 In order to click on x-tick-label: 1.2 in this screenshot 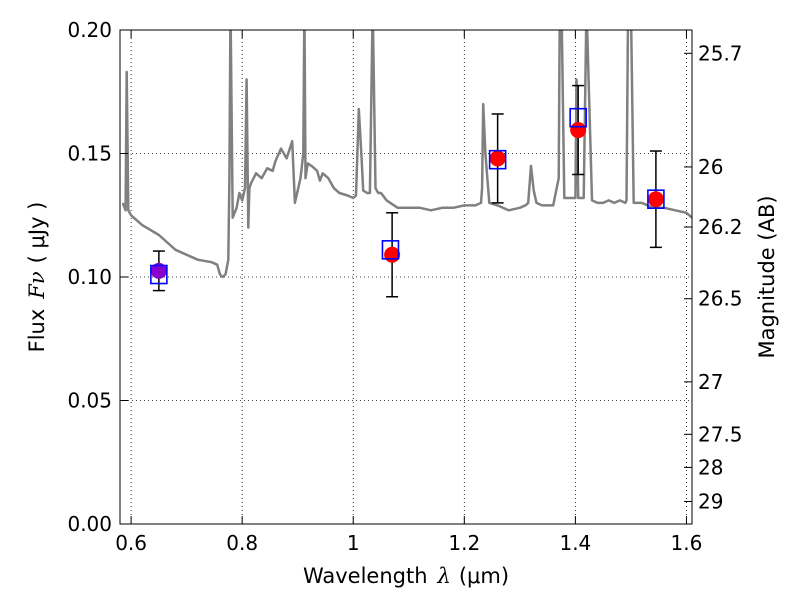, I will do `click(464, 543)`.